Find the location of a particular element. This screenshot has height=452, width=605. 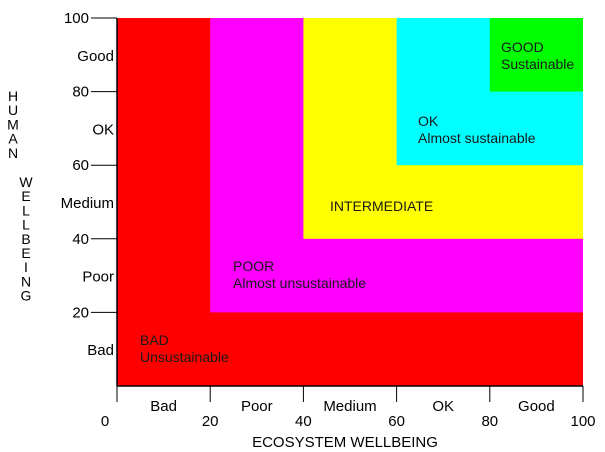

y-axis-title: H U M A NW E L L B E I N G is located at coordinates (20, 196).